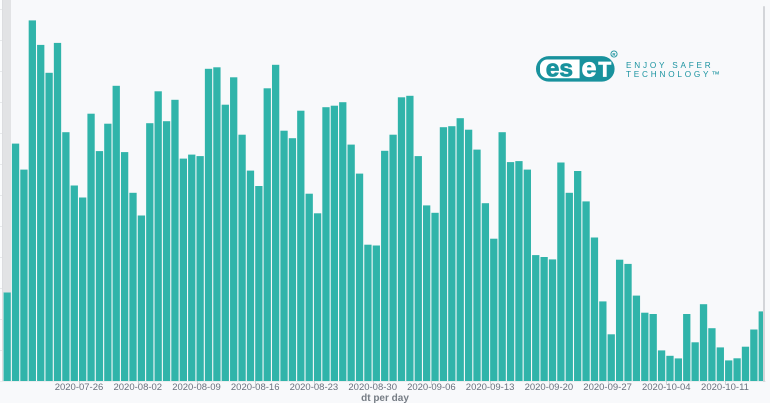 The width and height of the screenshot is (770, 403). I want to click on svg-text: TECHNOLOGY™, so click(674, 74).